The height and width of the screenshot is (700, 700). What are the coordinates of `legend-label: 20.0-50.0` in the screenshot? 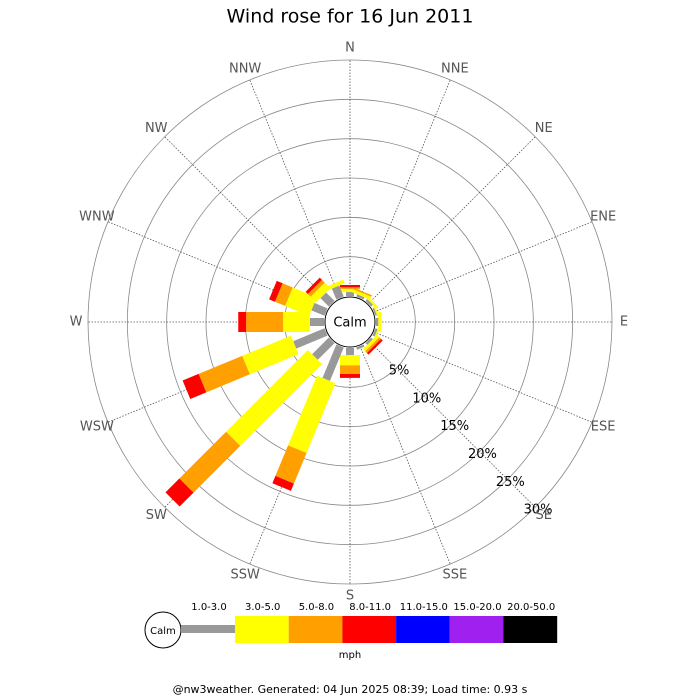 It's located at (531, 607).